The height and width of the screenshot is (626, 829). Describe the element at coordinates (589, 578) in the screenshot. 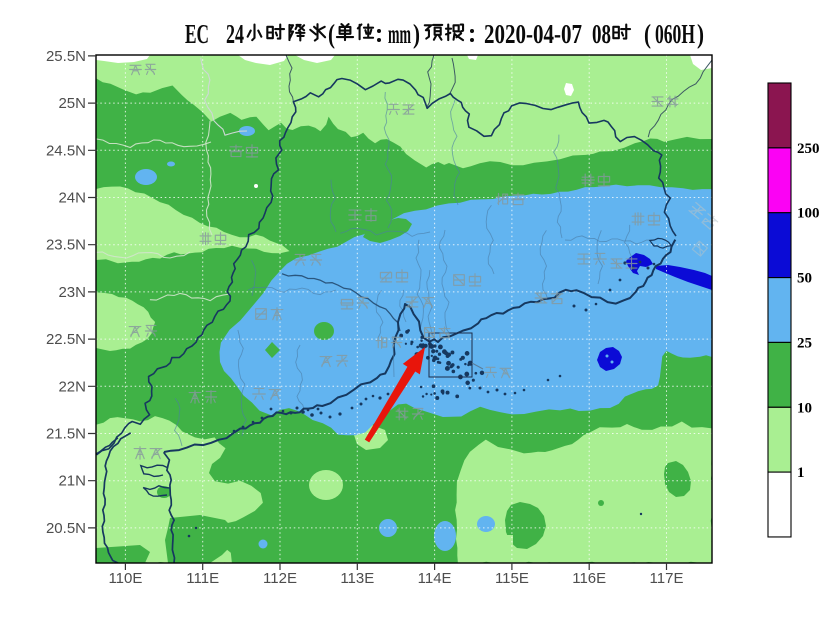

I see `svg-text: 116E` at that location.